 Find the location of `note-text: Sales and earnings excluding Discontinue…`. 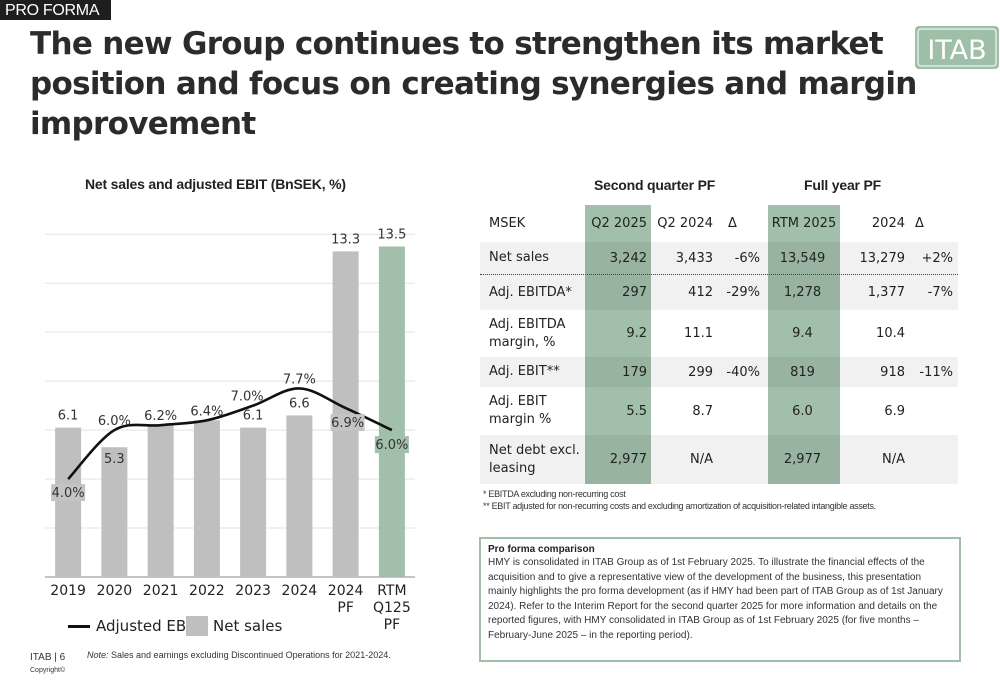

note-text: Sales and earnings excluding Discontinue… is located at coordinates (251, 655).